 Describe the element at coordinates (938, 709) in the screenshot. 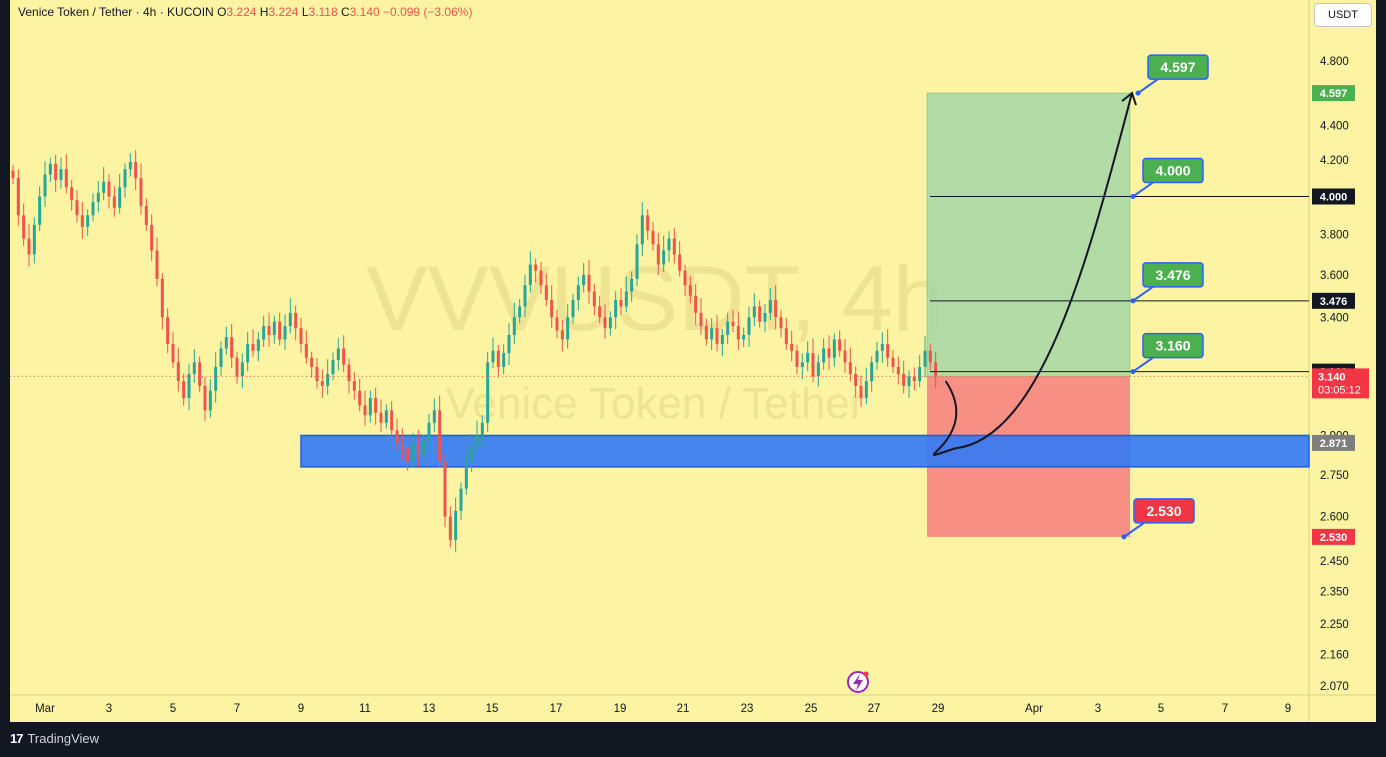

I see `time-tick: 29` at that location.